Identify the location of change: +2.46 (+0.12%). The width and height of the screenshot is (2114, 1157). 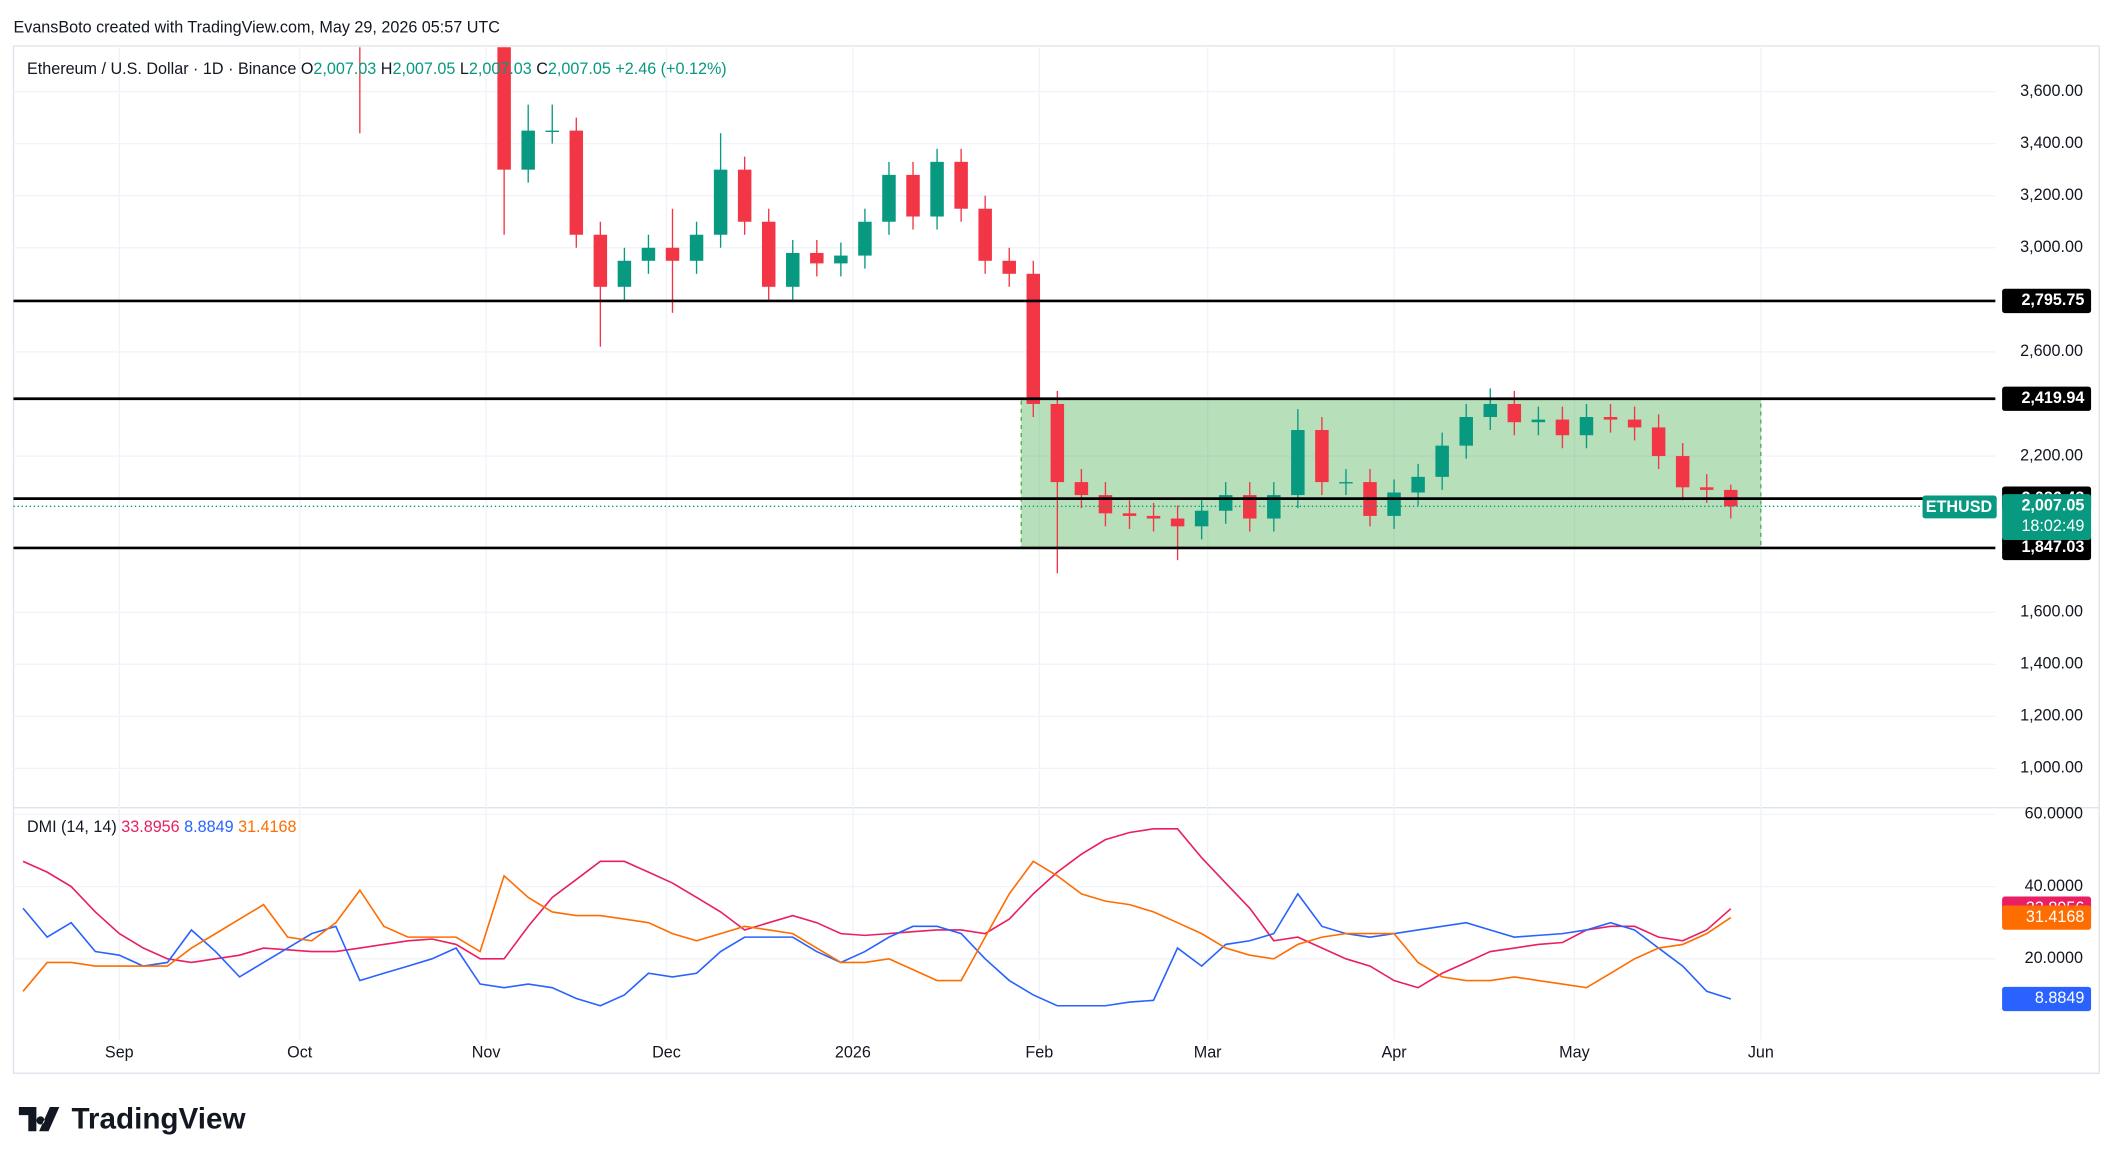
(670, 69).